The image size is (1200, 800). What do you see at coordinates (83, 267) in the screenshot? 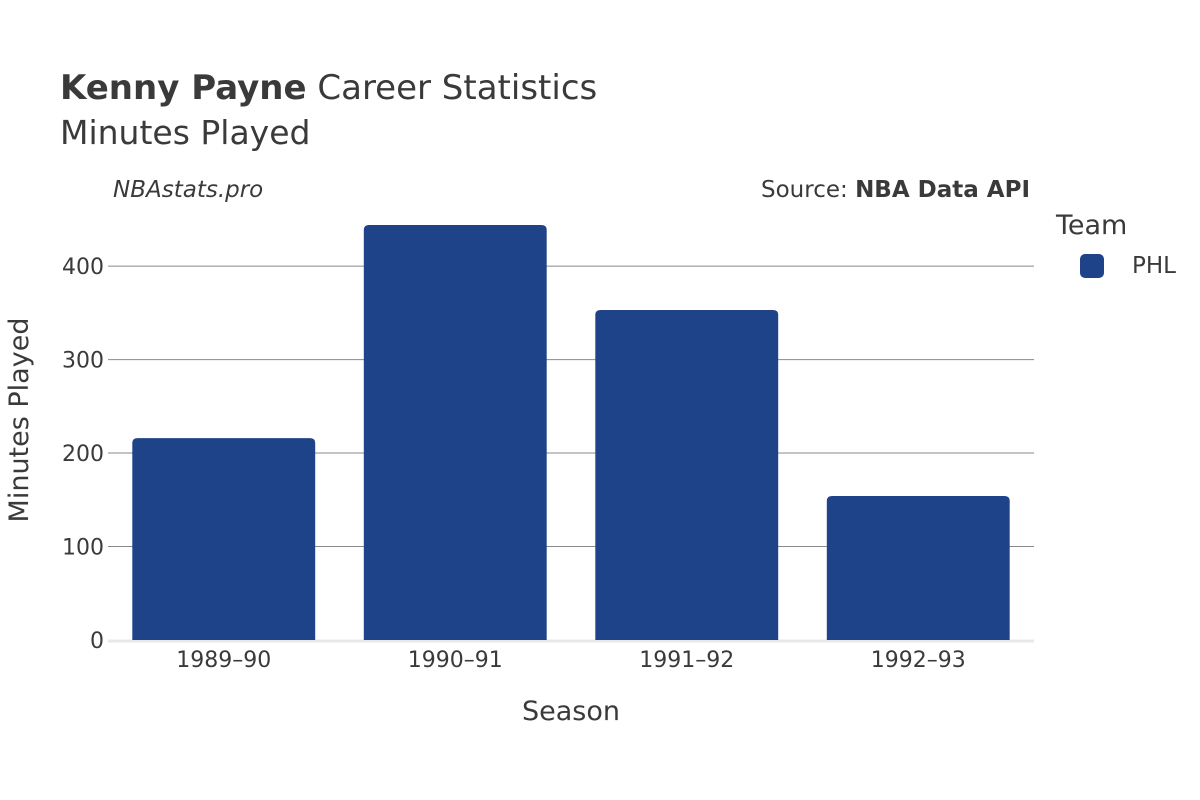
I see `y-tick-label: 400` at bounding box center [83, 267].